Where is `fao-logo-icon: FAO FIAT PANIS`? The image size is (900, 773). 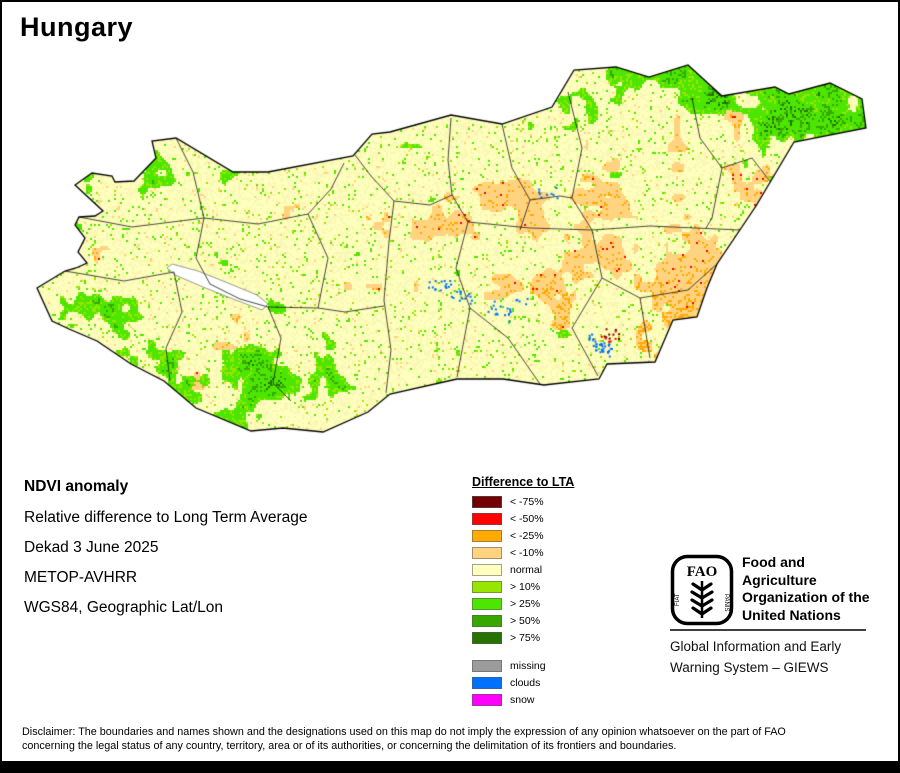
fao-logo-icon: FAO FIAT PANIS is located at coordinates (702, 590).